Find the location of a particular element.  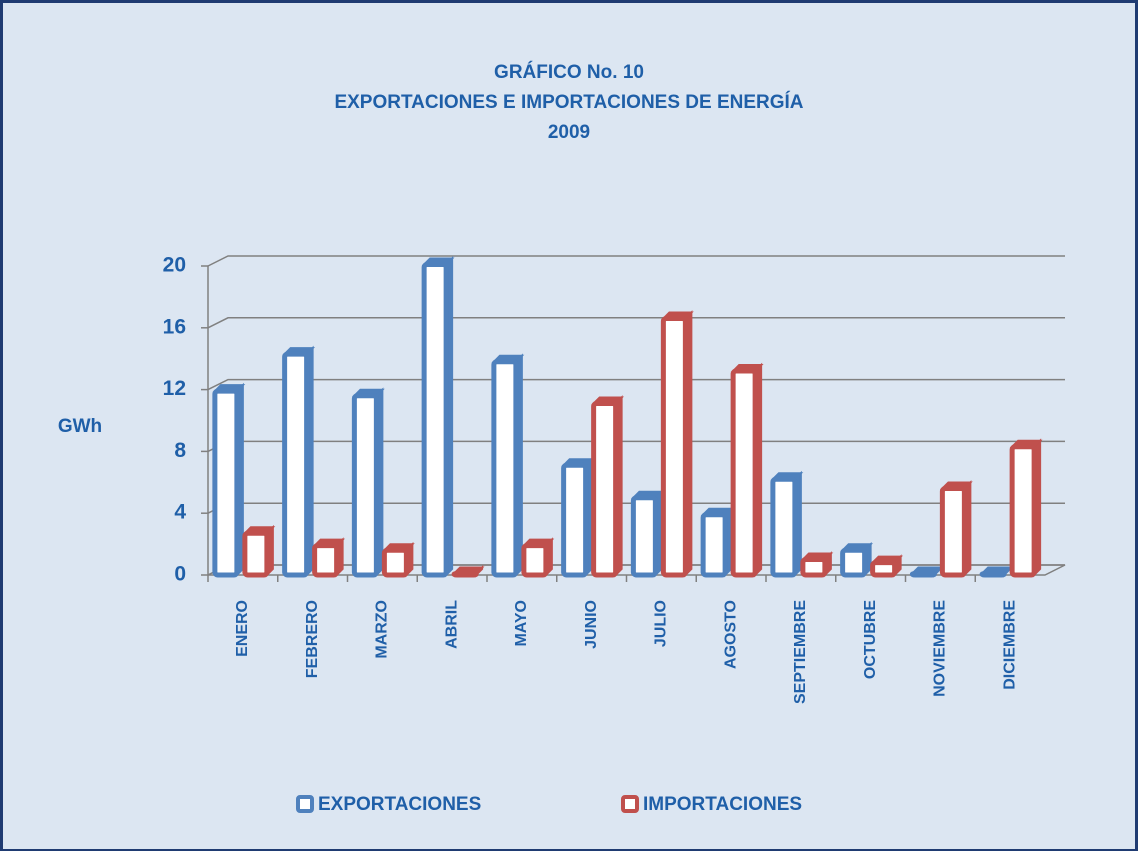

legend-label: IMPORTACIONES is located at coordinates (722, 804).